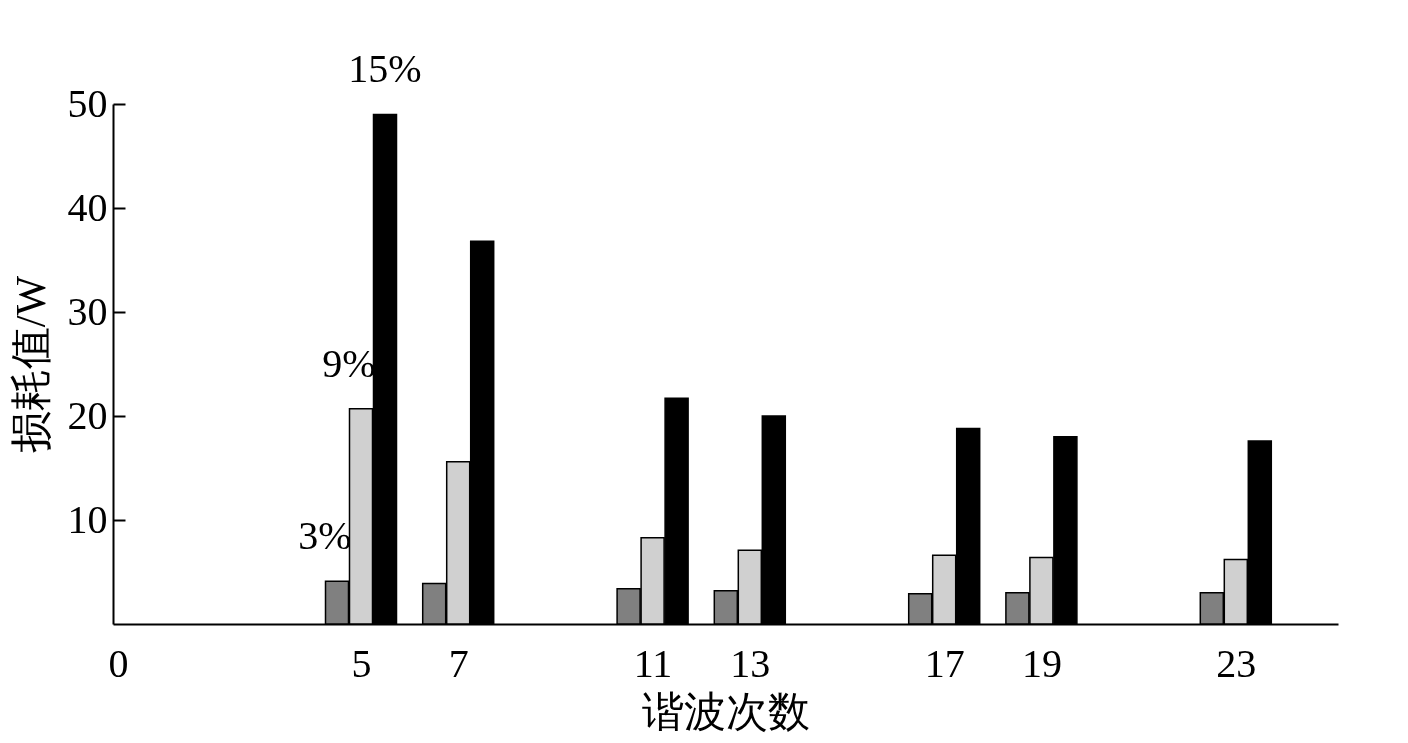  Describe the element at coordinates (87, 103) in the screenshot. I see `y-tick-label: 50` at that location.